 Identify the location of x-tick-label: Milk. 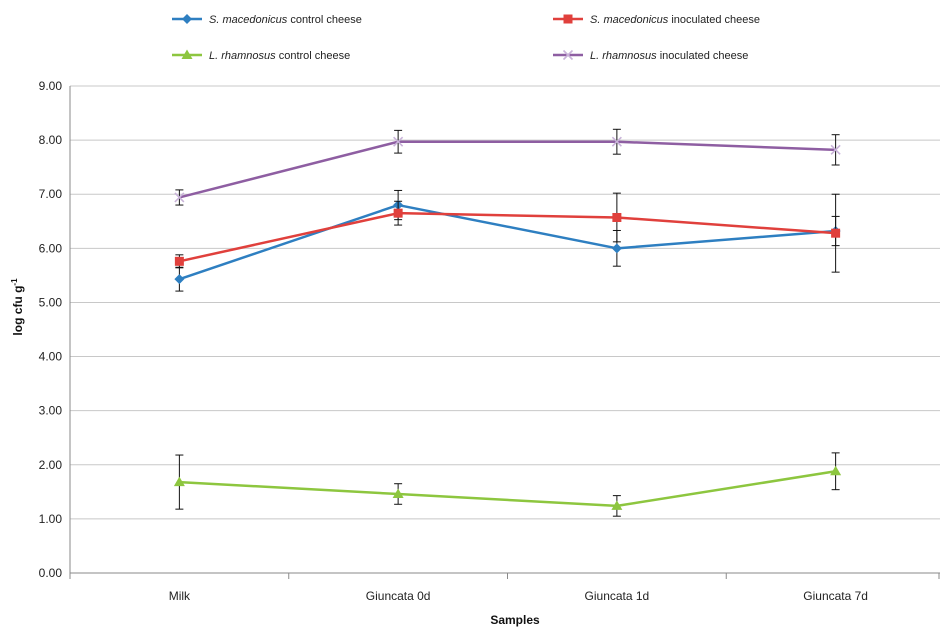
(180, 596).